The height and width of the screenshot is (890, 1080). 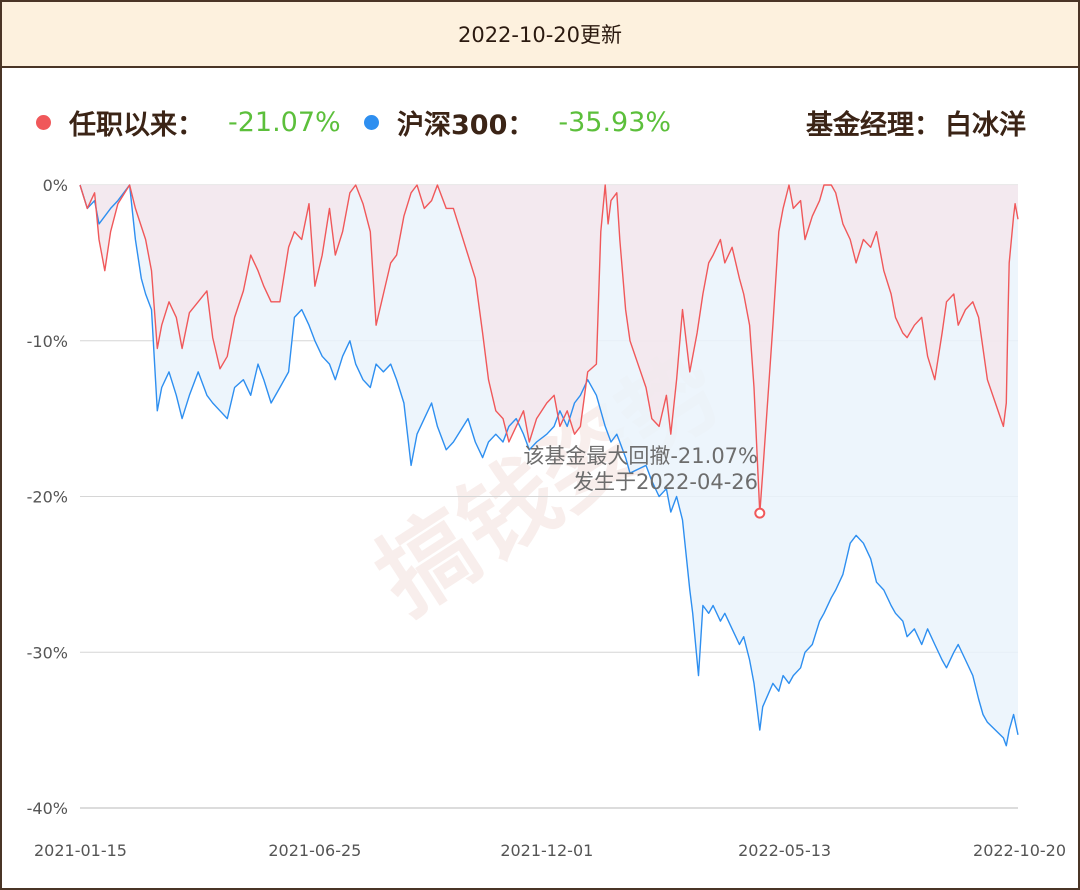 What do you see at coordinates (55, 185) in the screenshot?
I see `y-tick-label: 0%` at bounding box center [55, 185].